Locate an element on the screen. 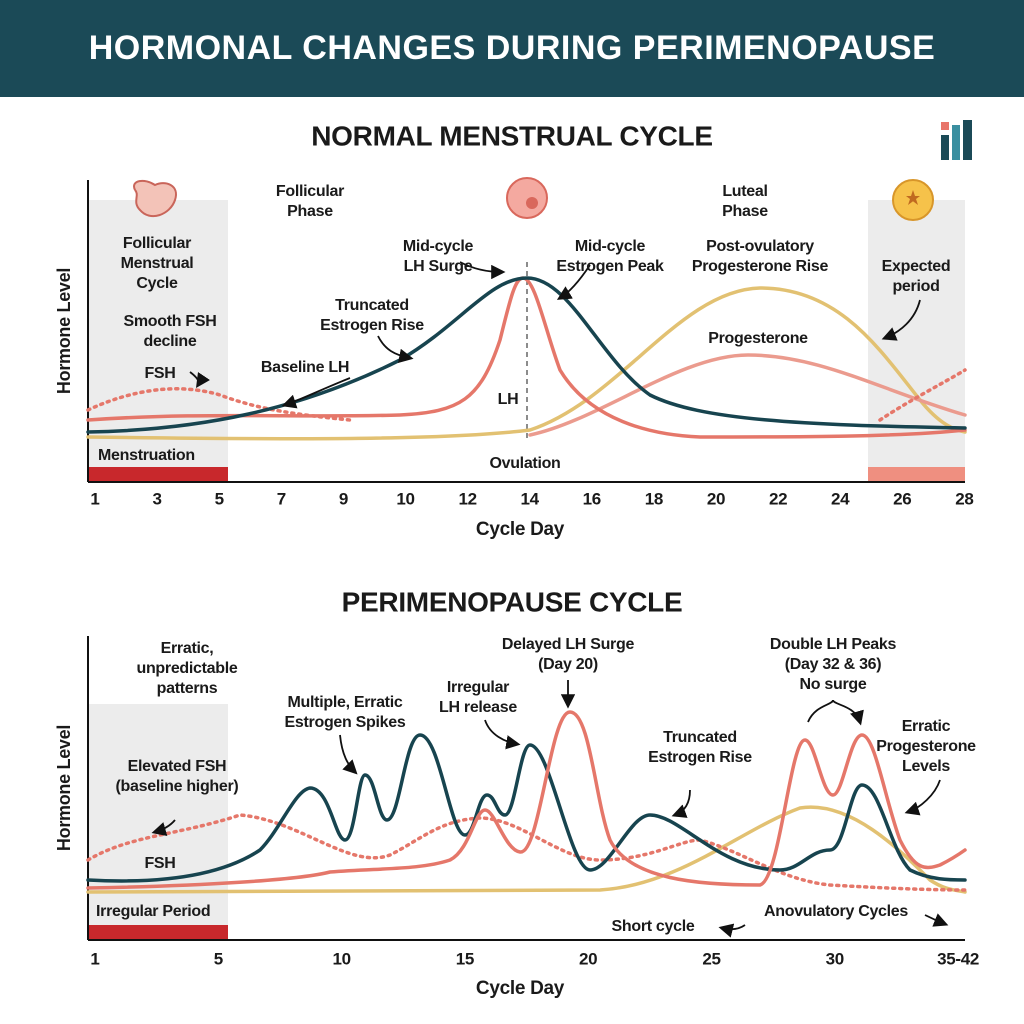 This screenshot has height=1024, width=1024. icons is located at coordinates (533, 199).